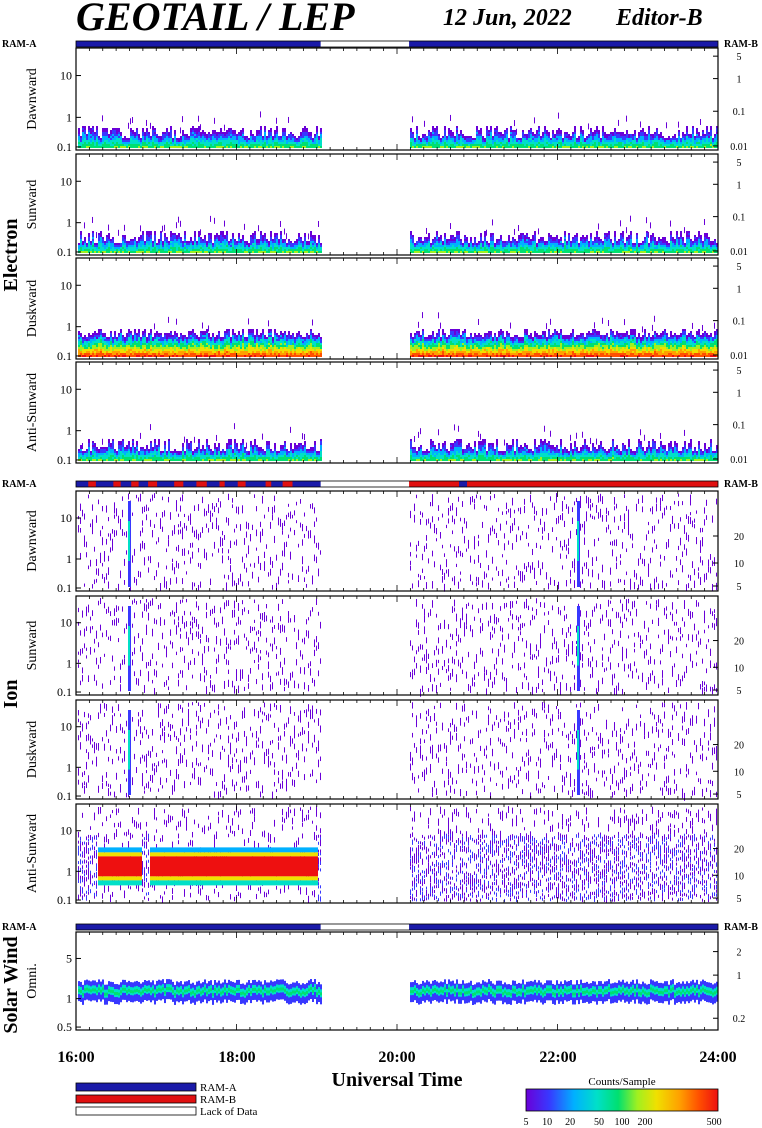 This screenshot has width=762, height=1128. What do you see at coordinates (397, 204) in the screenshot?
I see `panel-background` at bounding box center [397, 204].